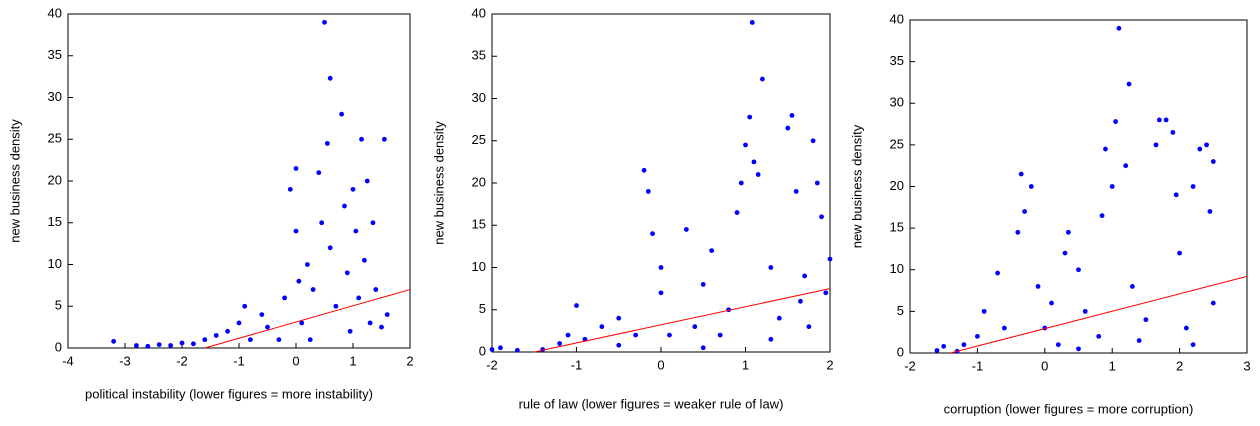 This screenshot has width=1260, height=426. I want to click on x-tick-label: 3, so click(1246, 365).